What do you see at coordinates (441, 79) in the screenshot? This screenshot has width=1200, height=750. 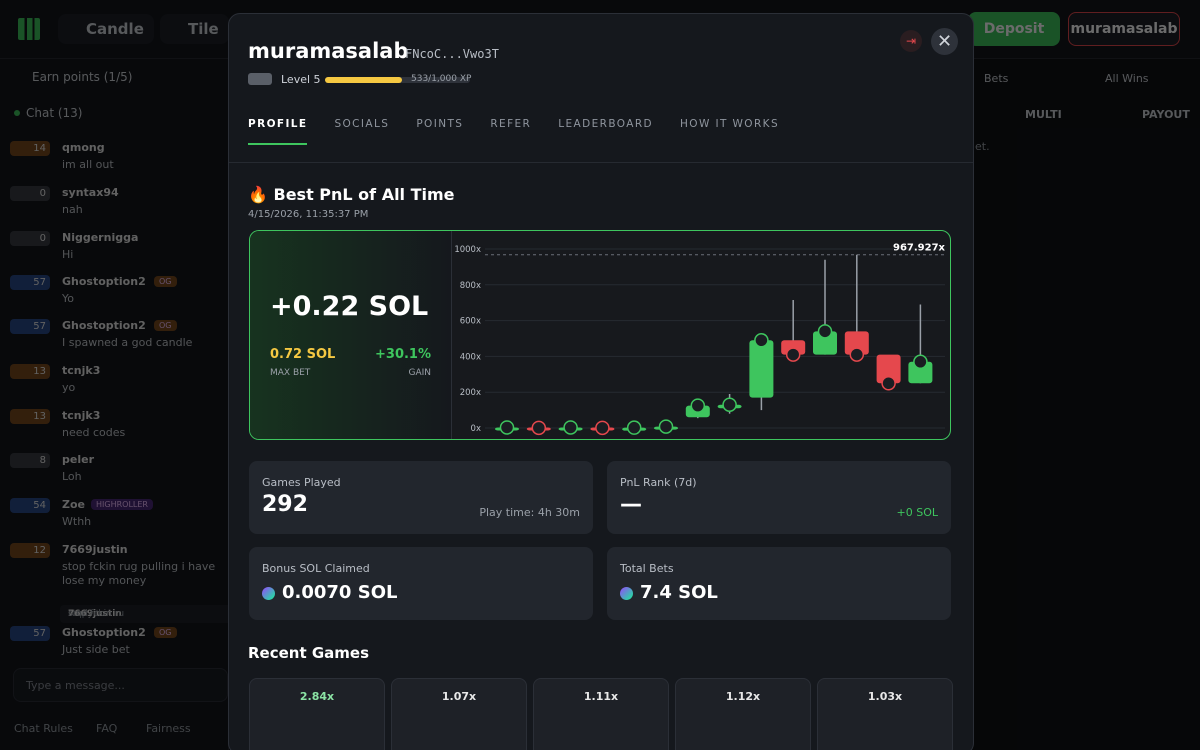 I see `xp-label: 533/1,000 XP` at bounding box center [441, 79].